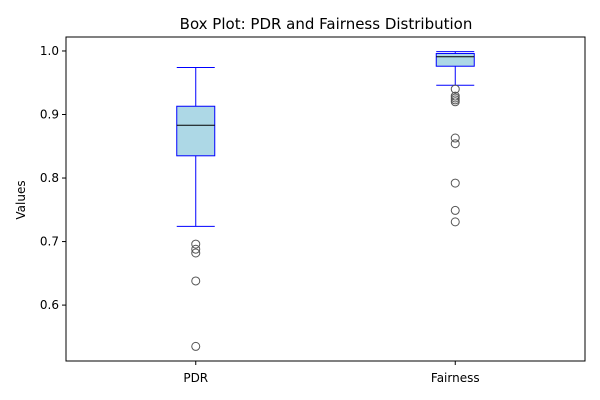 The width and height of the screenshot is (600, 400). What do you see at coordinates (49, 242) in the screenshot?
I see `y-tick-label: 0.7` at bounding box center [49, 242].